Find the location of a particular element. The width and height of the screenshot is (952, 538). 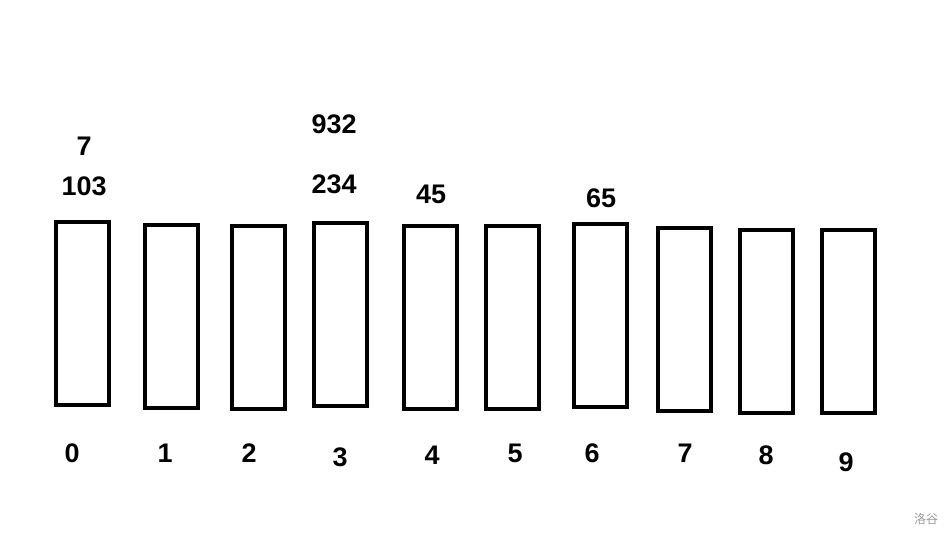

bucket-5: 5 is located at coordinates (512, 346).